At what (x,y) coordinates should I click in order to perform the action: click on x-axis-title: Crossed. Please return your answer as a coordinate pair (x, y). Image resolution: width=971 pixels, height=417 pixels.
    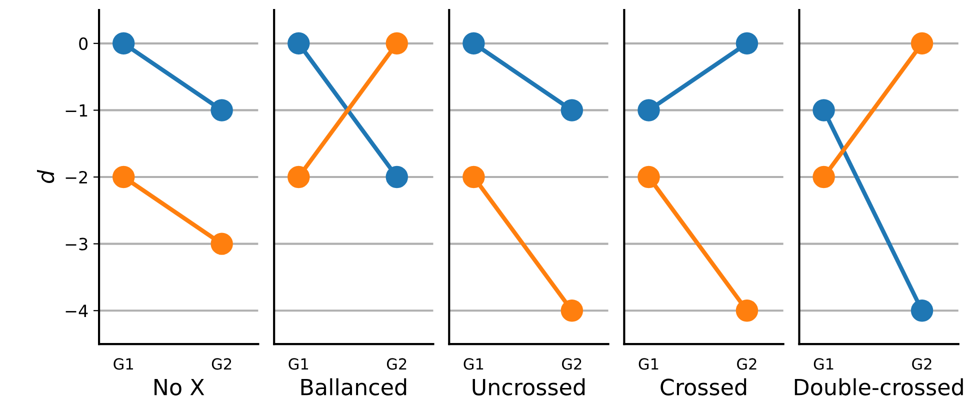
    Looking at the image, I should click on (703, 387).